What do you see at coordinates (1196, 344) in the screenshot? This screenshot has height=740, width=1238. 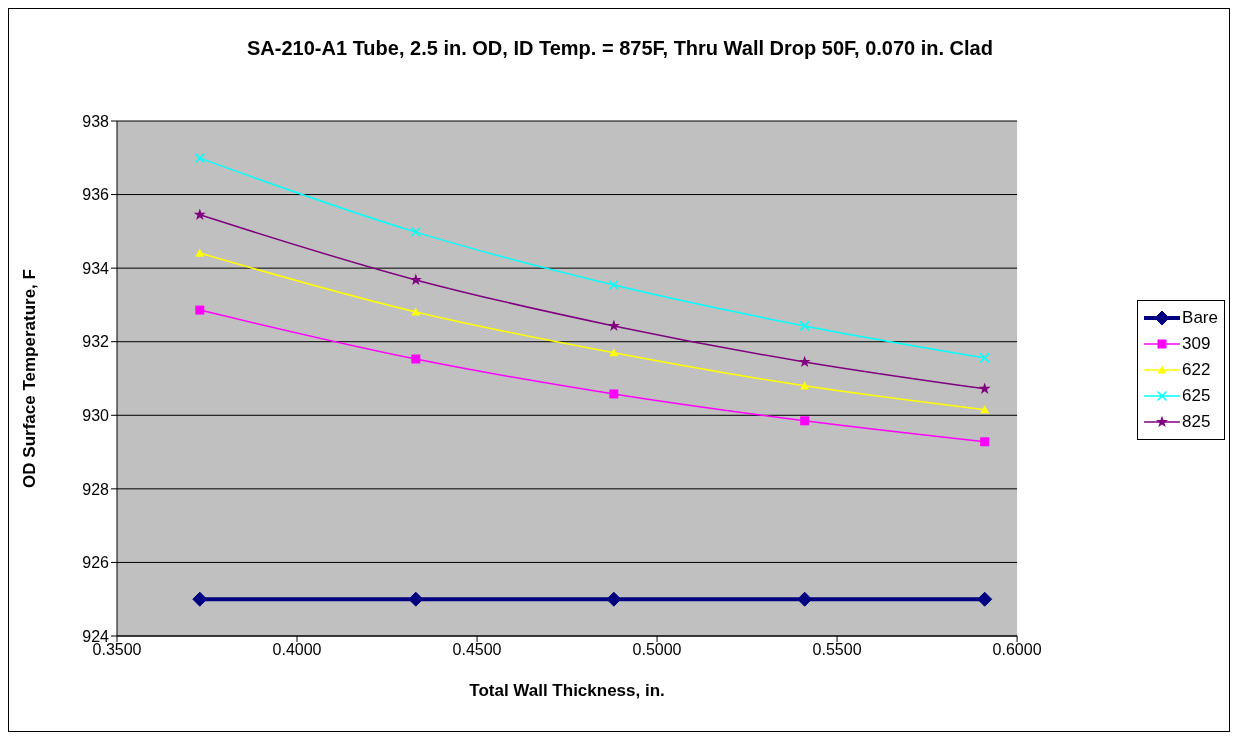 I see `legend-label: 309` at bounding box center [1196, 344].